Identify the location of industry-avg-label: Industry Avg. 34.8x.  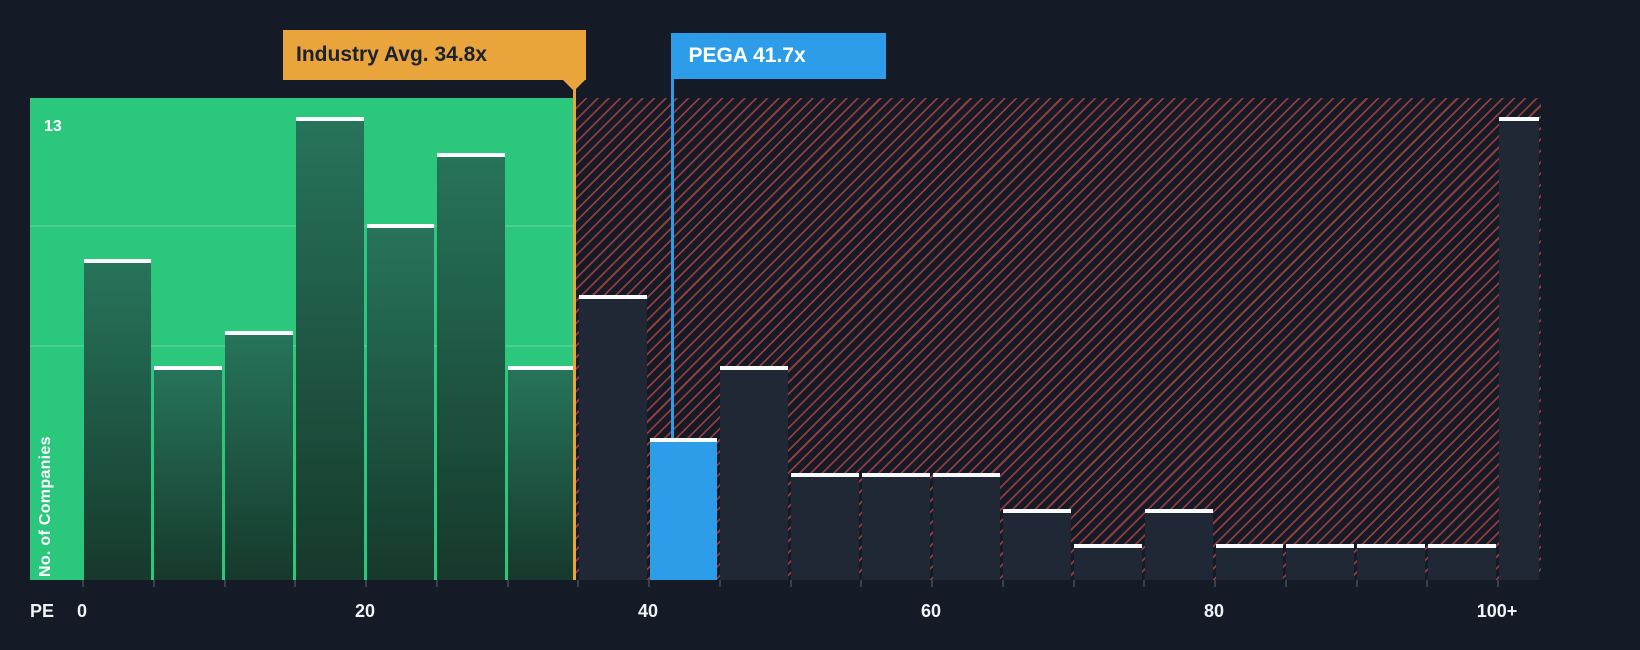
(392, 54).